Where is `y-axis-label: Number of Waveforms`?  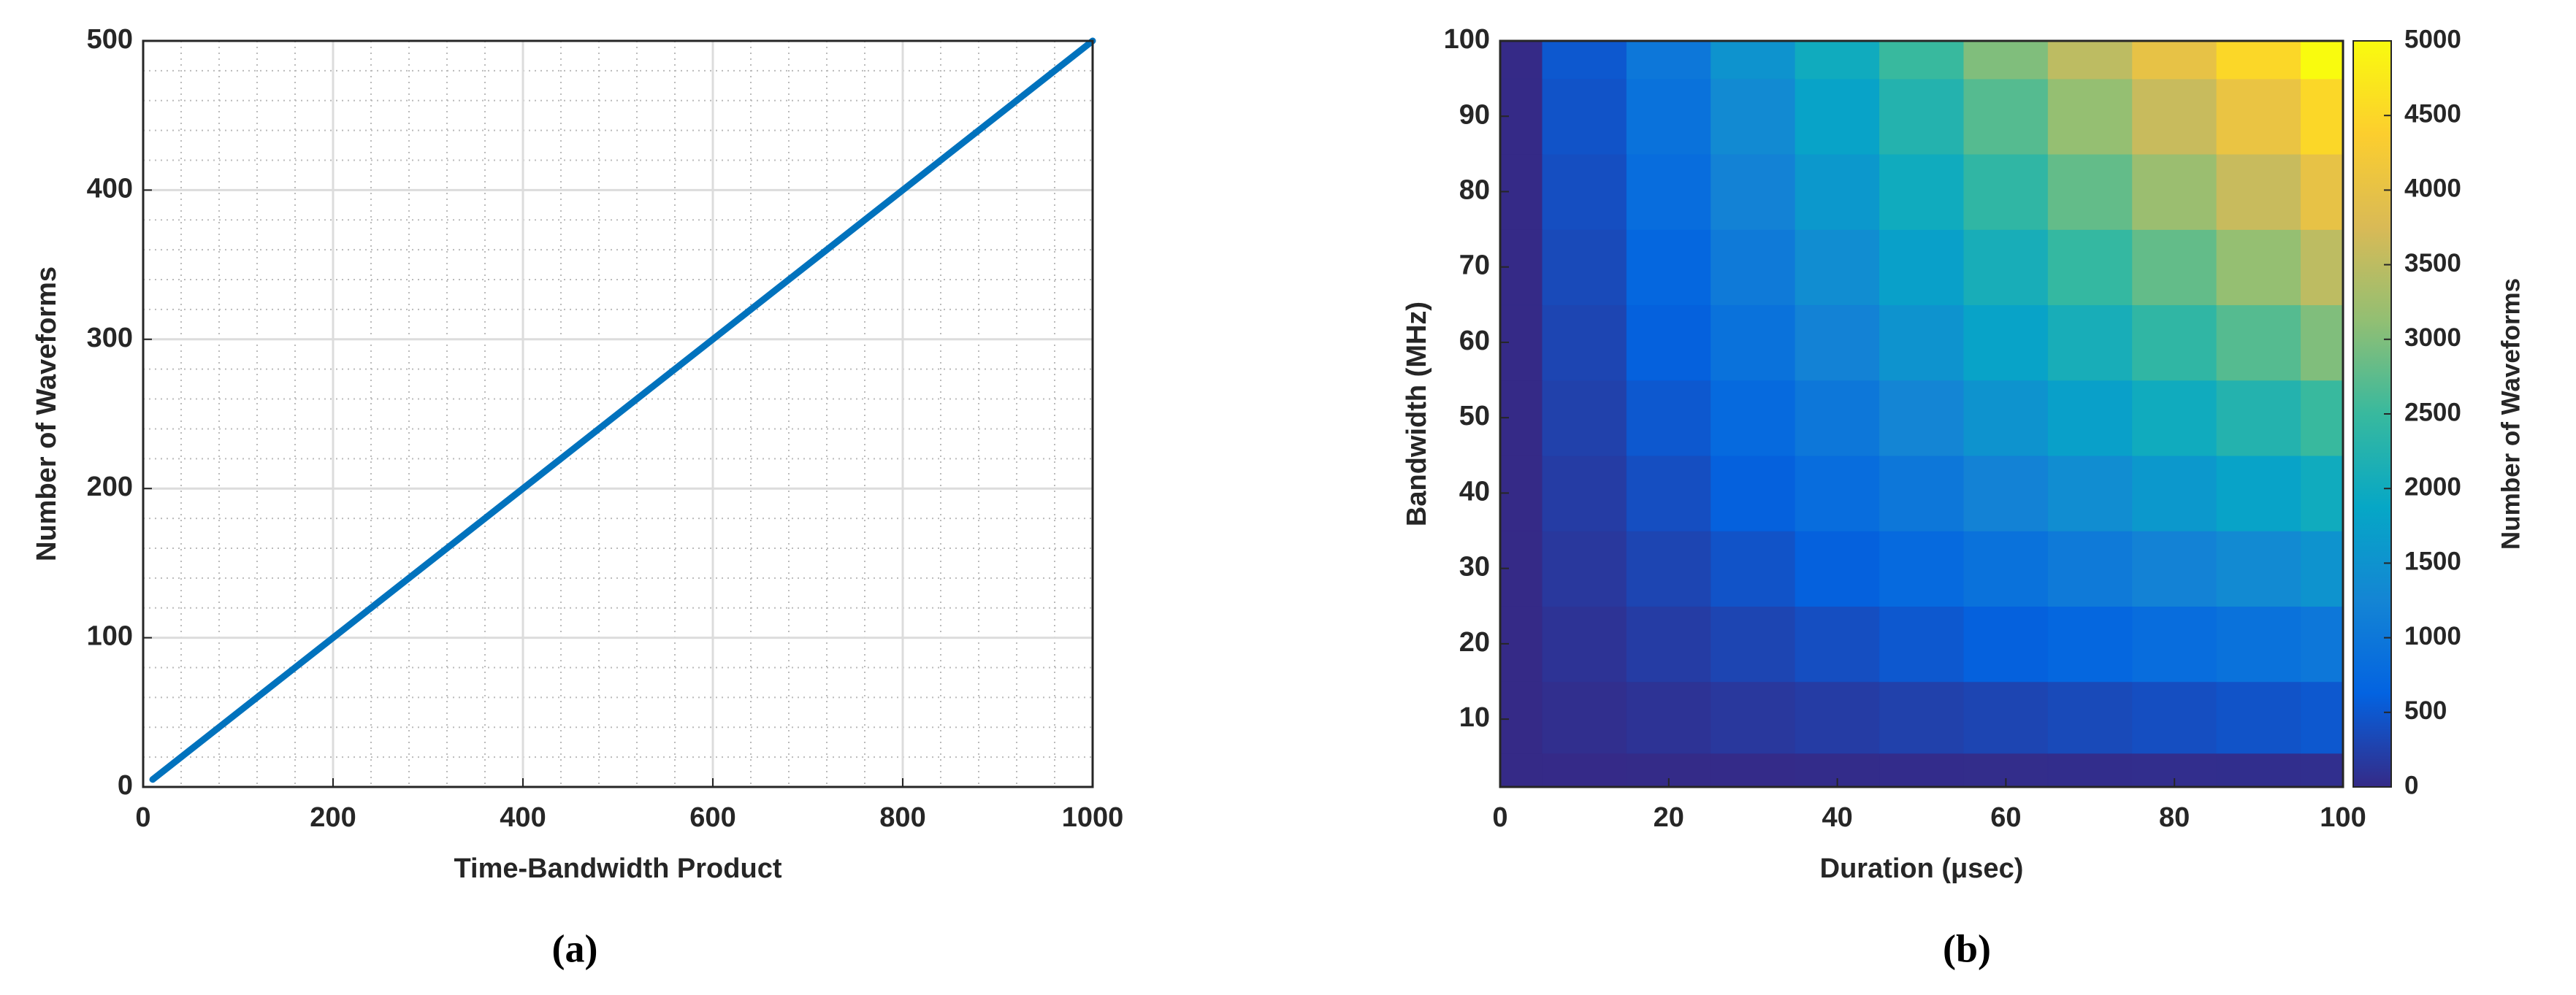
y-axis-label: Number of Waveforms is located at coordinates (46, 413).